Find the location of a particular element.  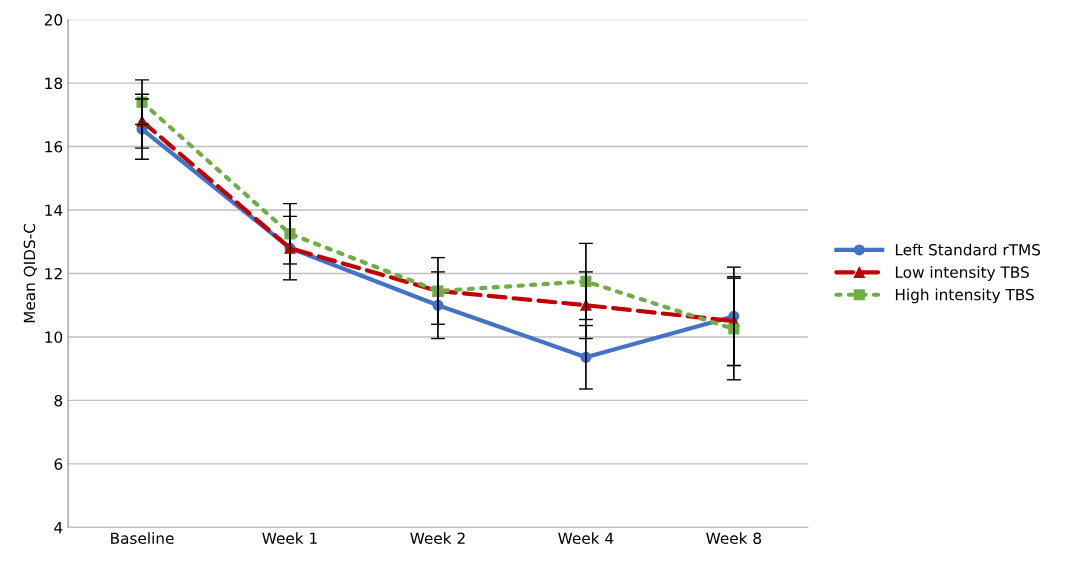

legend-label: Low intensity TBS is located at coordinates (962, 273).